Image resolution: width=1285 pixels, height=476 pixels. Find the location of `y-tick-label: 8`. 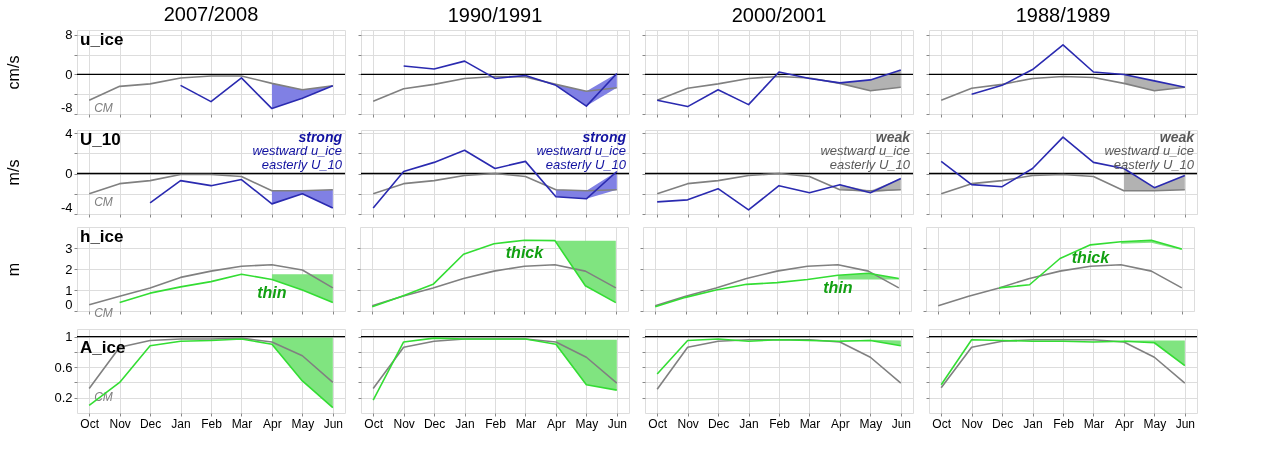

y-tick-label: 8 is located at coordinates (69, 35).